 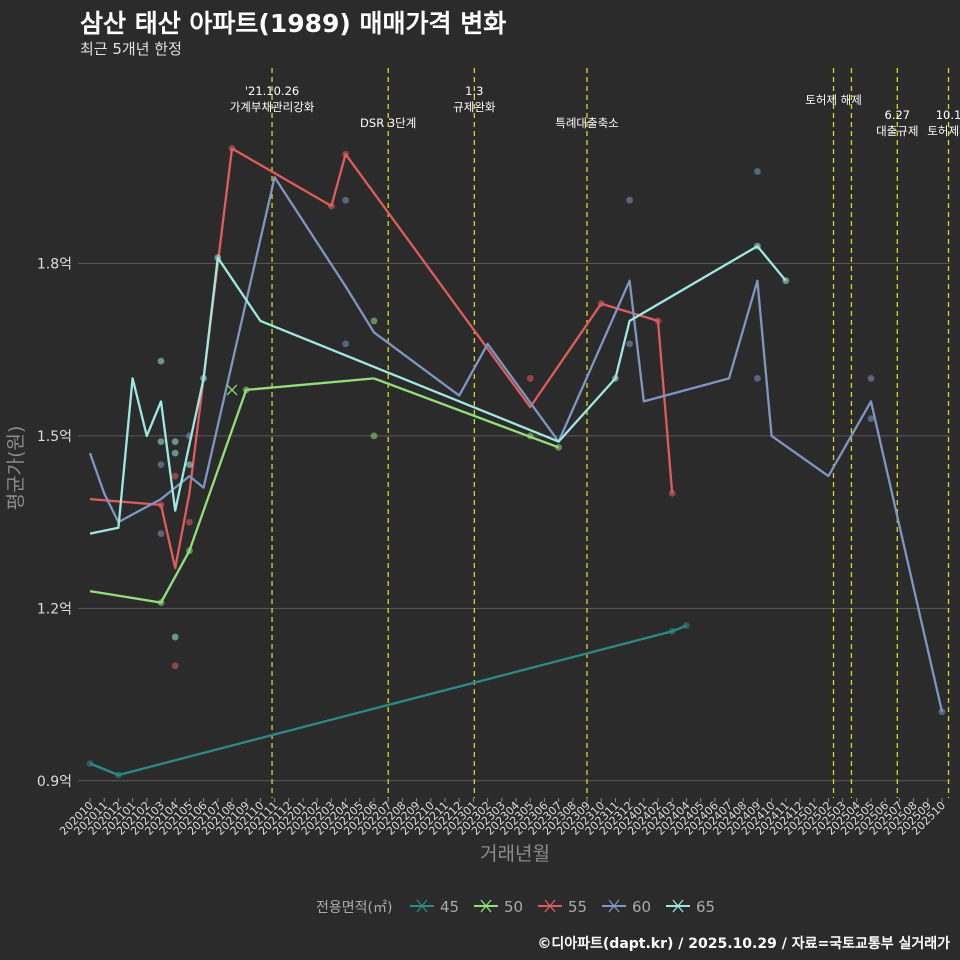 I want to click on legend: 전용면적(㎡) 45 50 55 60 65, so click(x=515, y=907).